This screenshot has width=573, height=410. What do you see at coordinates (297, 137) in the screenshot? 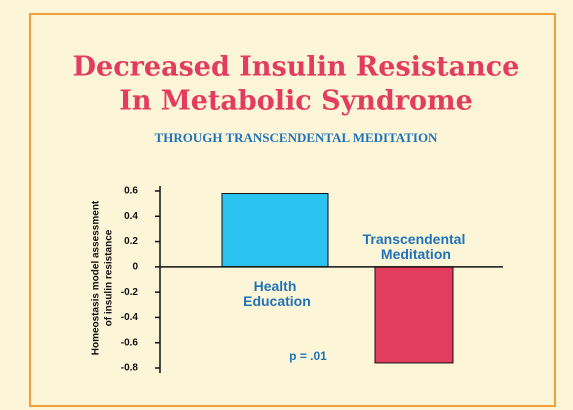
I see `chart-subtitle: THROUGH TRANSCENDENTAL MEDITATION` at bounding box center [297, 137].